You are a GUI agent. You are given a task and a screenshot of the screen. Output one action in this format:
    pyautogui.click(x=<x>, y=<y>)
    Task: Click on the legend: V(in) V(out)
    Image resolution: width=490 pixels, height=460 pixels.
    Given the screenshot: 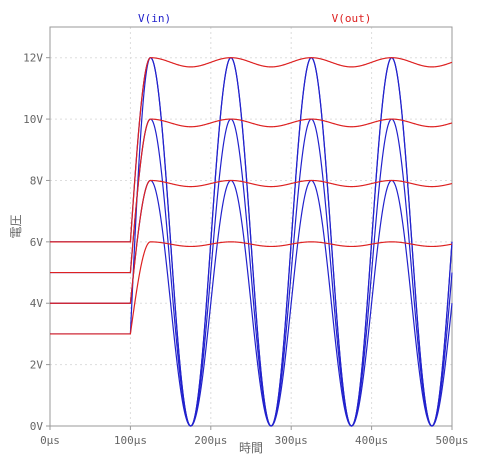 What is the action you would take?
    pyautogui.click(x=254, y=18)
    